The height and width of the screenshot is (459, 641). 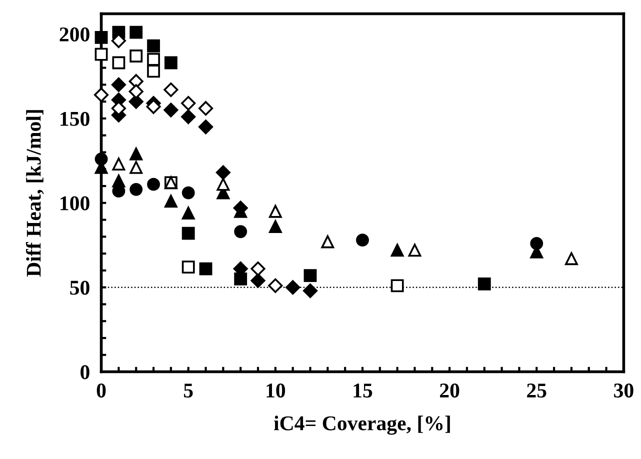 What do you see at coordinates (75, 119) in the screenshot?
I see `y-tick-label: 150` at bounding box center [75, 119].